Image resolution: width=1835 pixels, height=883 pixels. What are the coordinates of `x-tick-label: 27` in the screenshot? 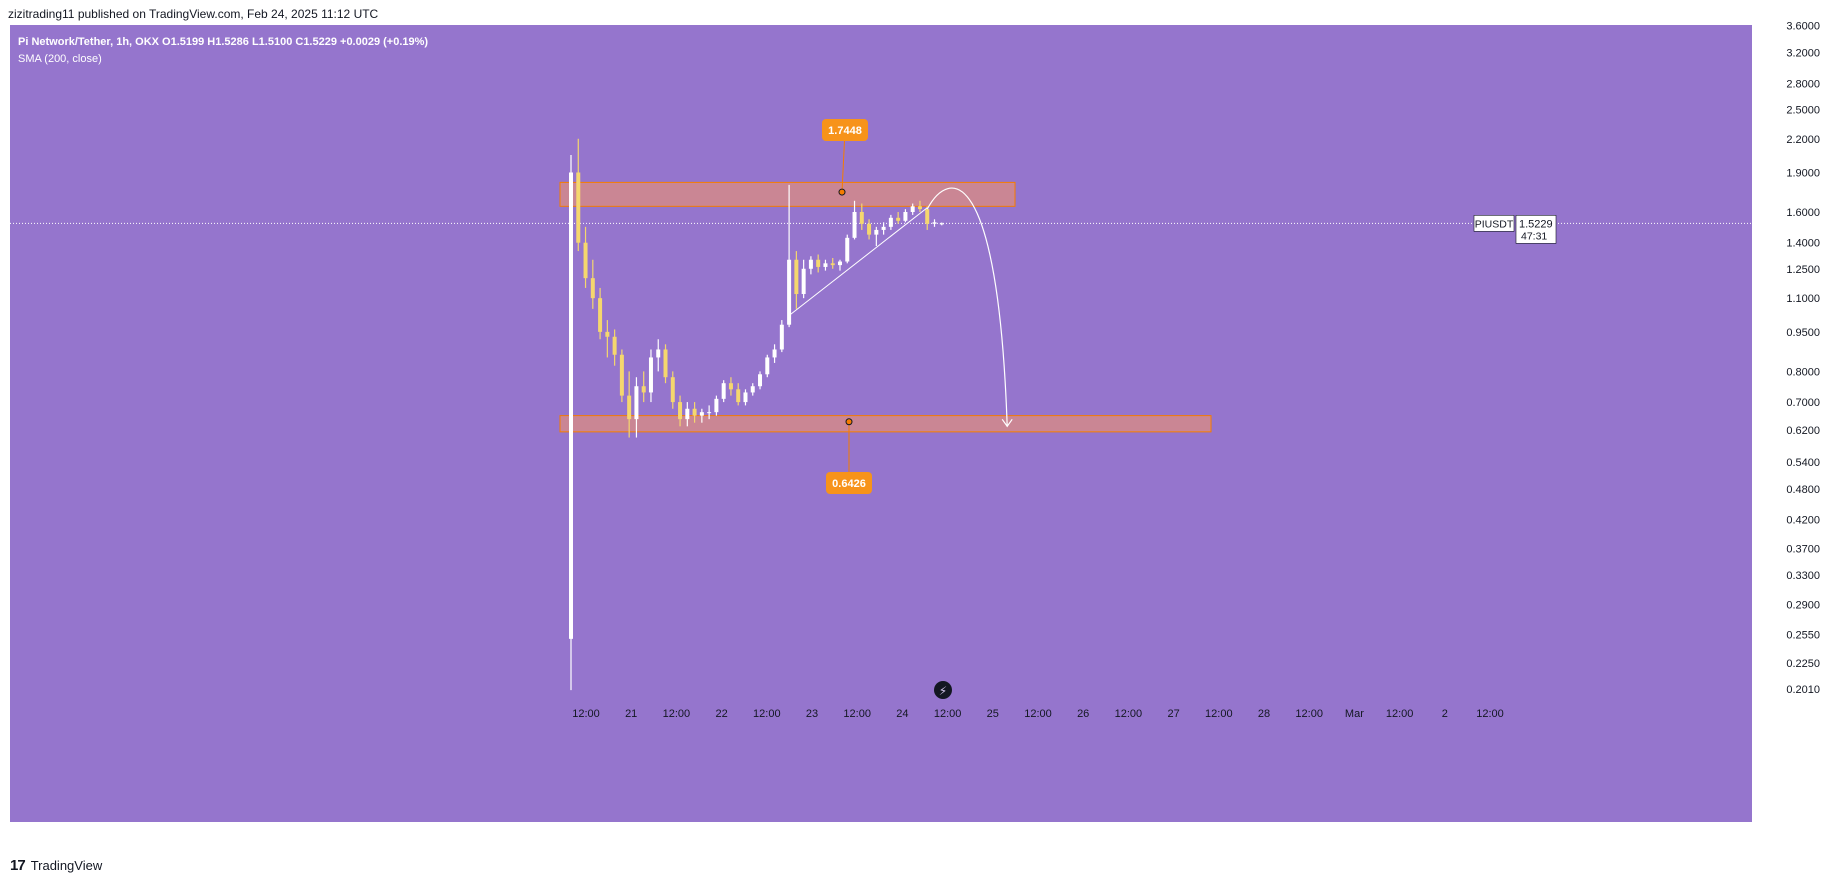 It's located at (1173, 714).